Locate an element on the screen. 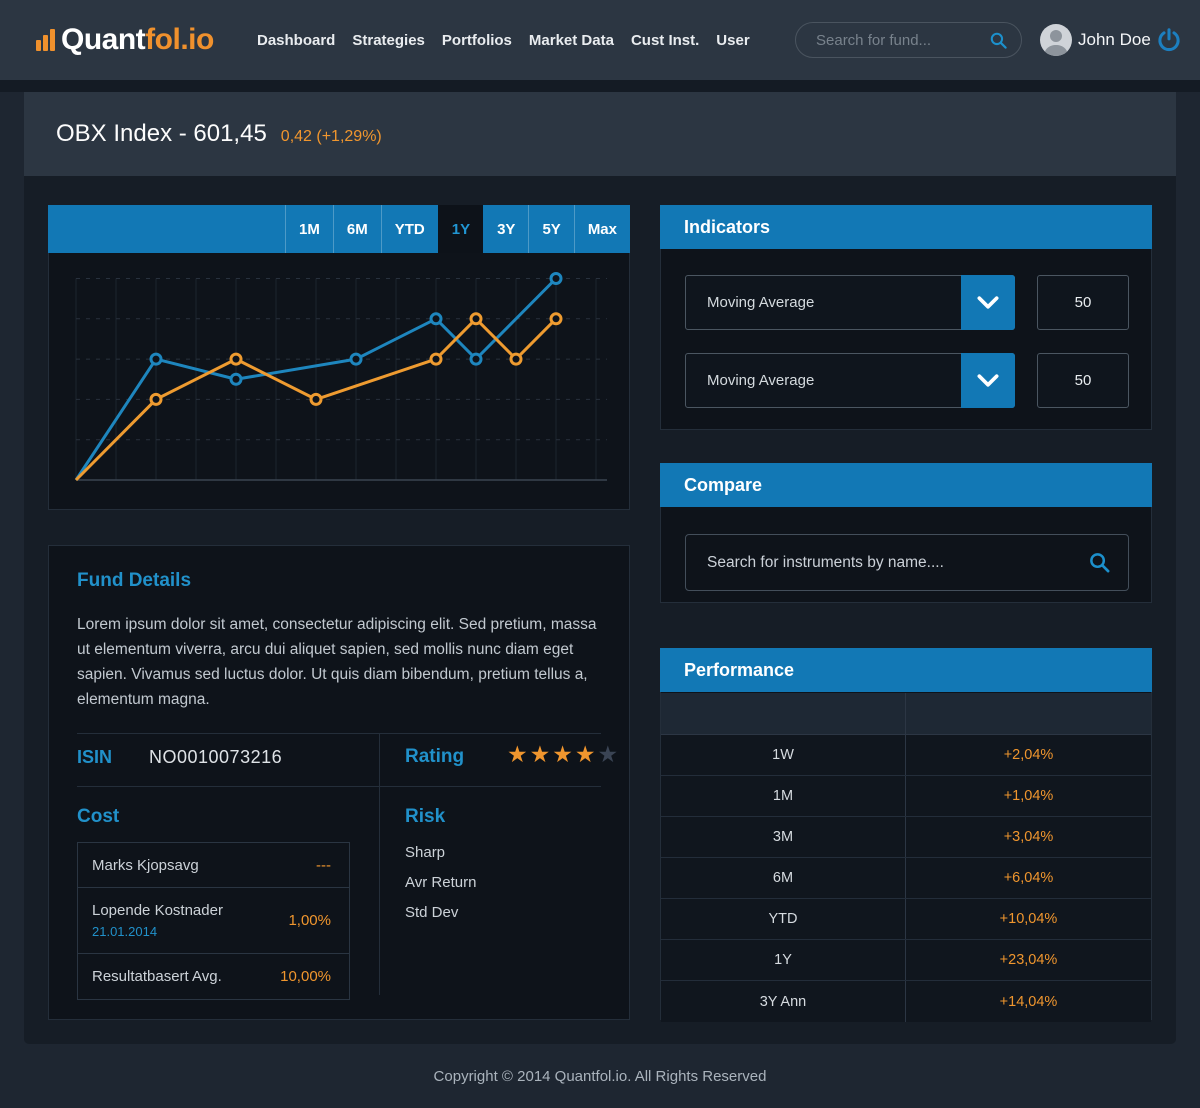 This screenshot has width=1200, height=1108. range-tabbar: 1M 6M YTD 1Y 3Y 5Y Max is located at coordinates (339, 229).